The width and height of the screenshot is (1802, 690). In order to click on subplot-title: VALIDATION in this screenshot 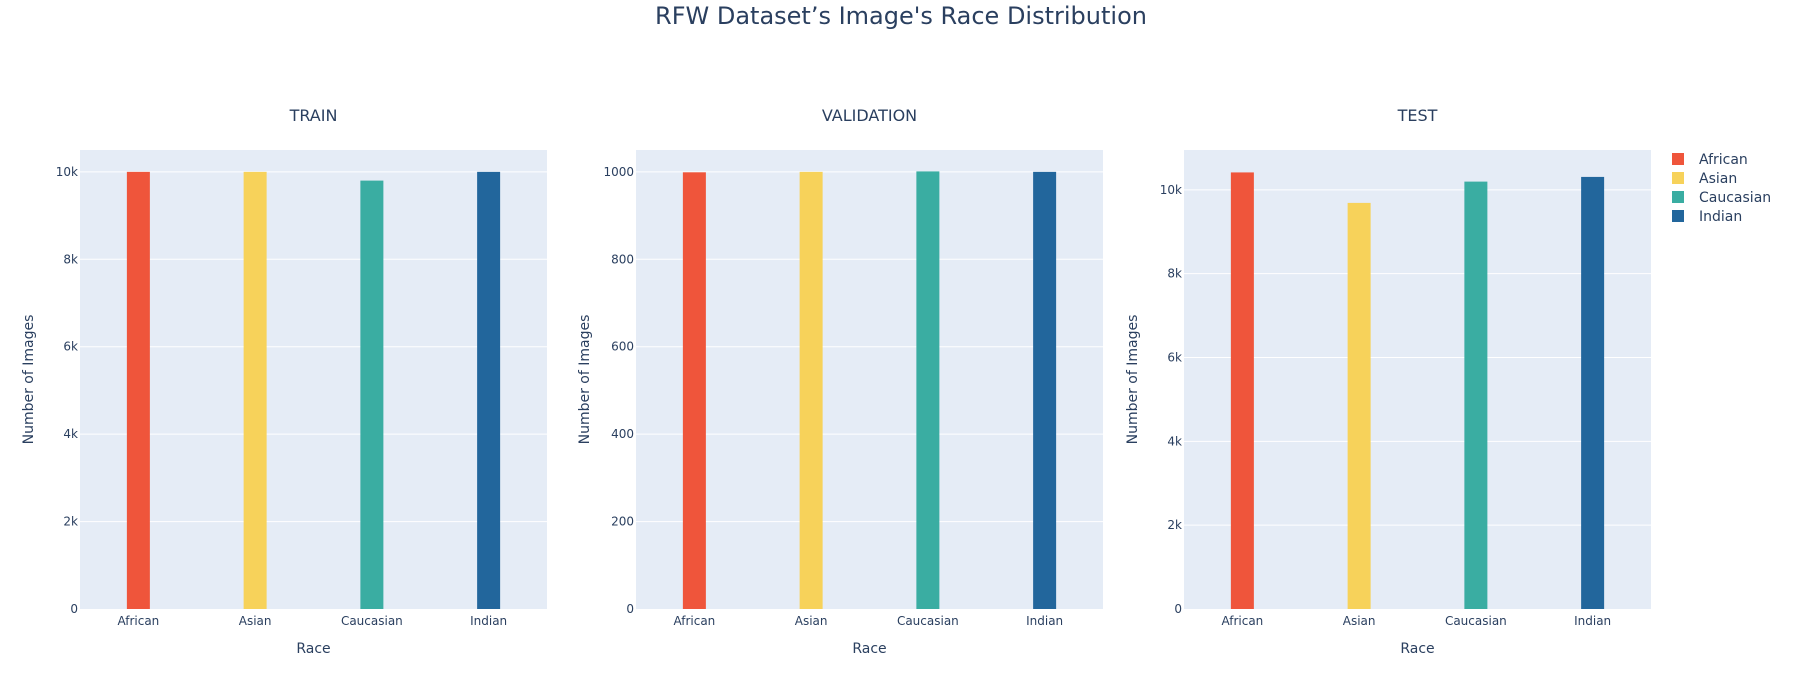, I will do `click(869, 115)`.